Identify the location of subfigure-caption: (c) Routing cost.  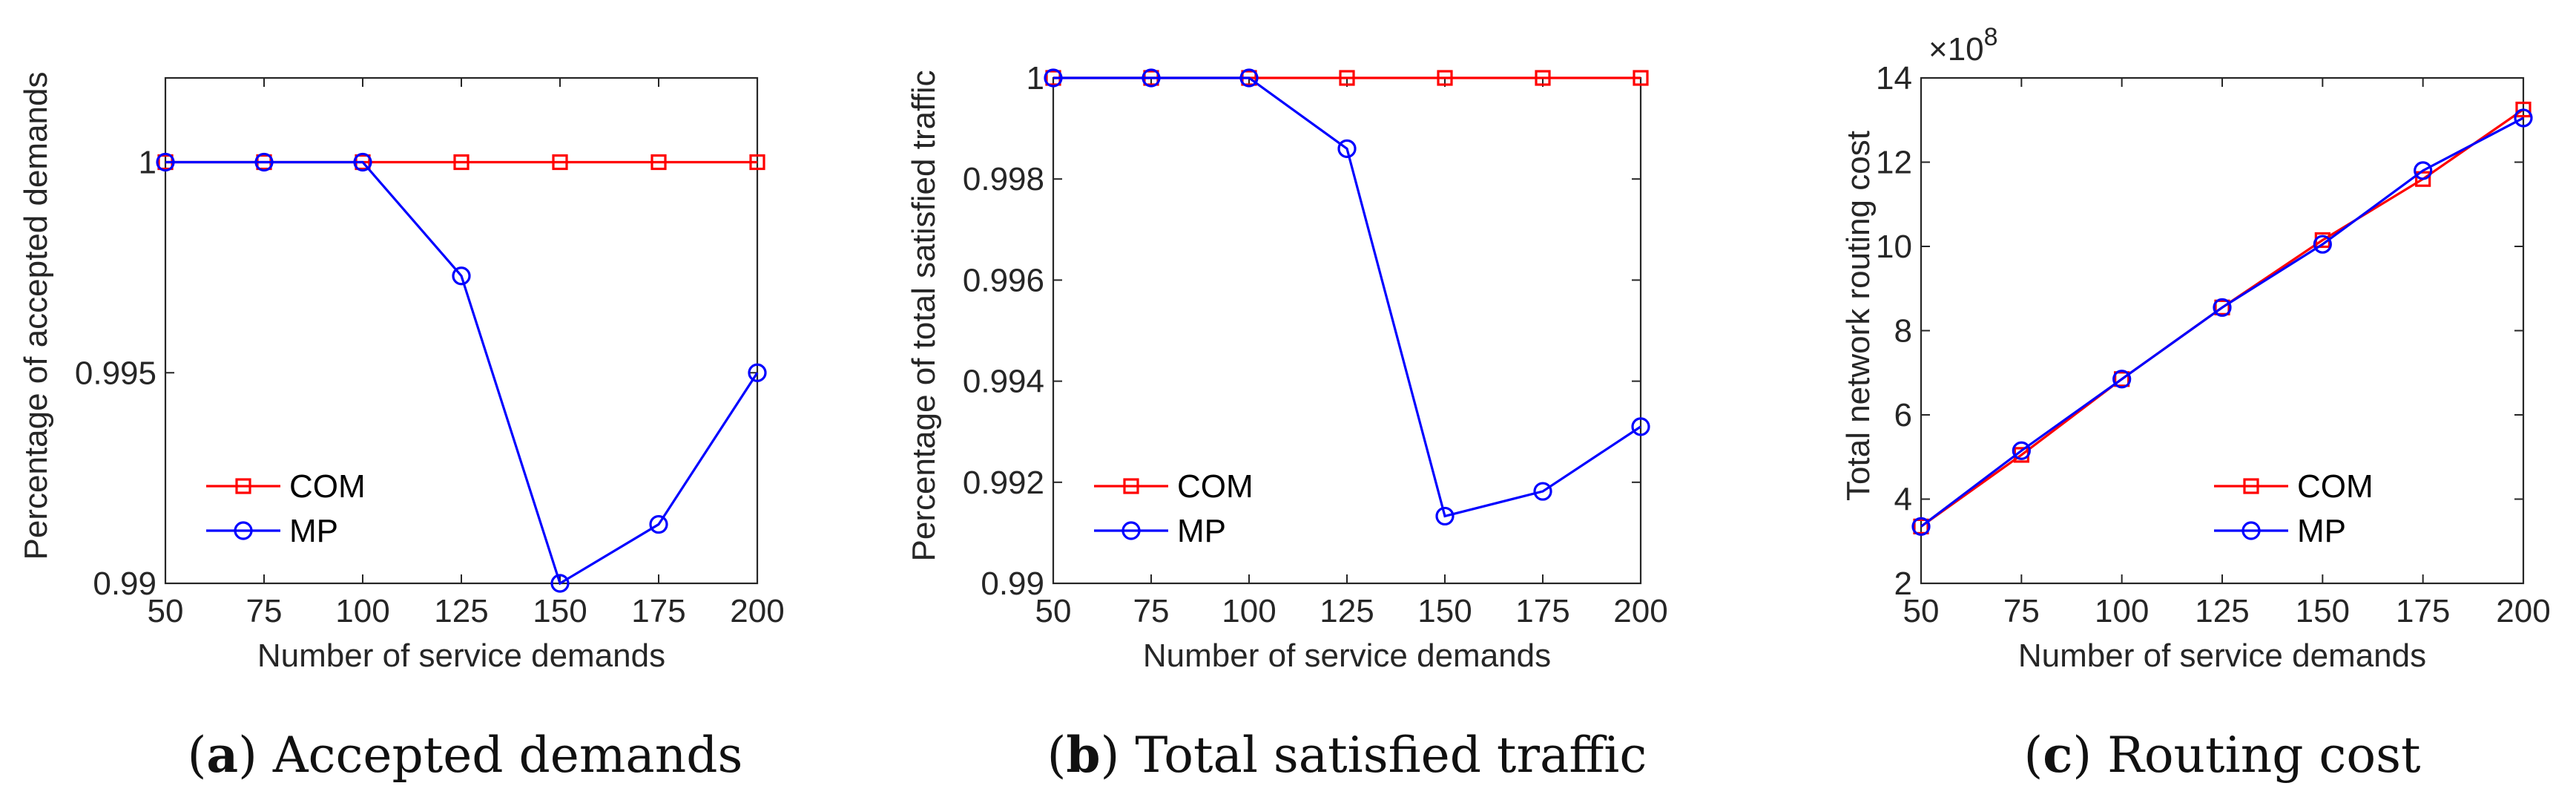
(2221, 755).